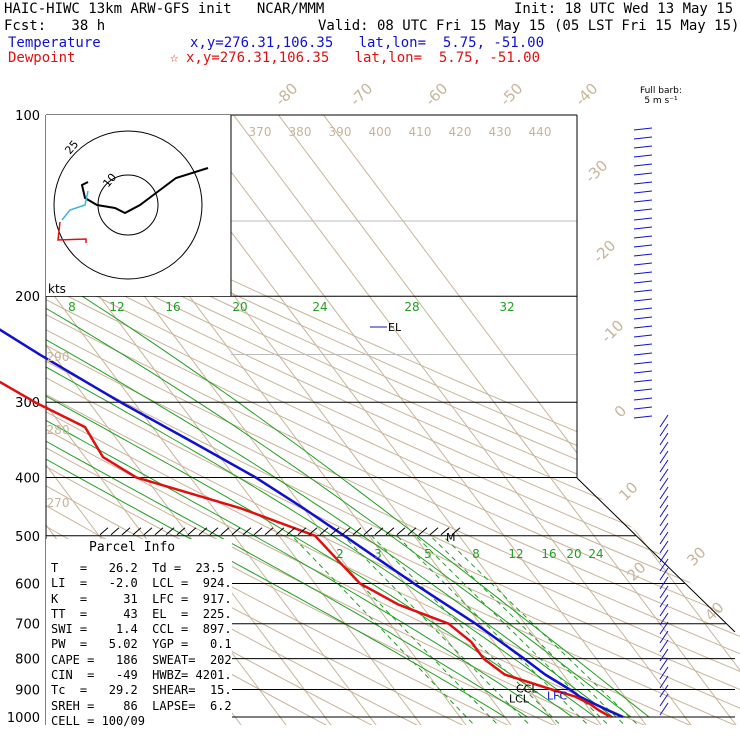 The width and height of the screenshot is (740, 740). What do you see at coordinates (696, 556) in the screenshot?
I see `isotherm-label: 30` at bounding box center [696, 556].